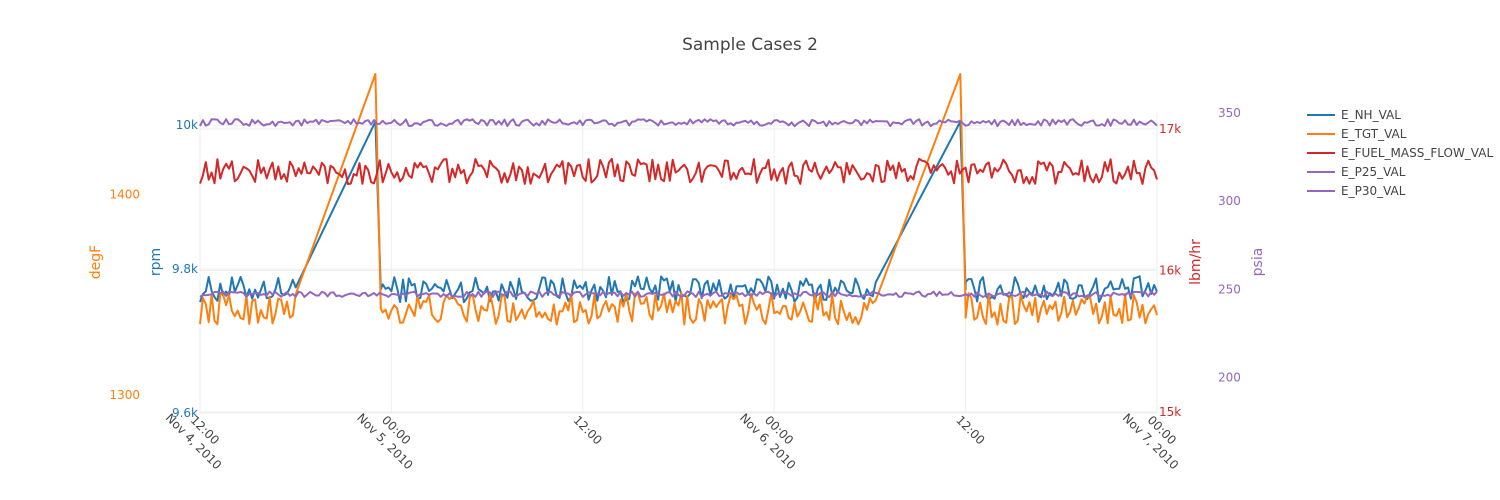 The height and width of the screenshot is (500, 1500). Describe the element at coordinates (678, 123) in the screenshot. I see `series-line-e-p25-val` at that location.